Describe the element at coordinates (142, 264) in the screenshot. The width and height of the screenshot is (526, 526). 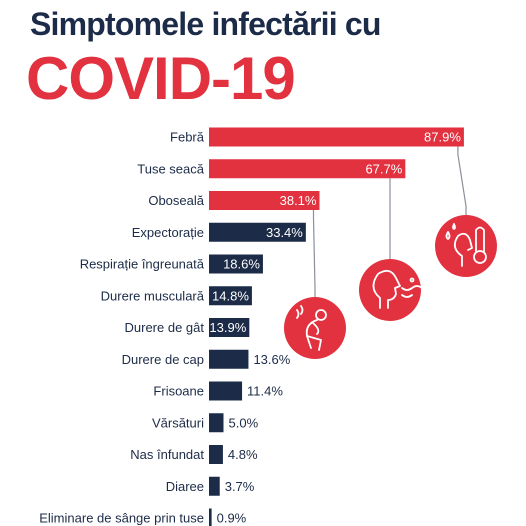
I see `category-label-respiratie-ingreunata: Respirație îngreunată` at that location.